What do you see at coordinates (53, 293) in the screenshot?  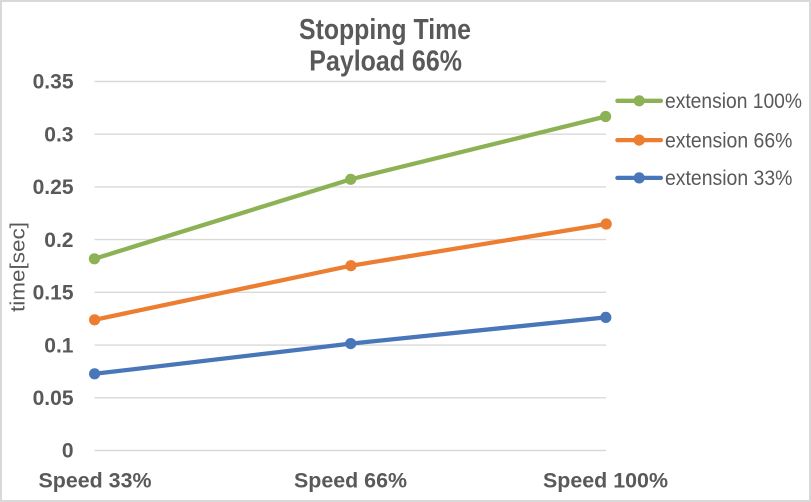 I see `svg-text: 0.15` at bounding box center [53, 293].